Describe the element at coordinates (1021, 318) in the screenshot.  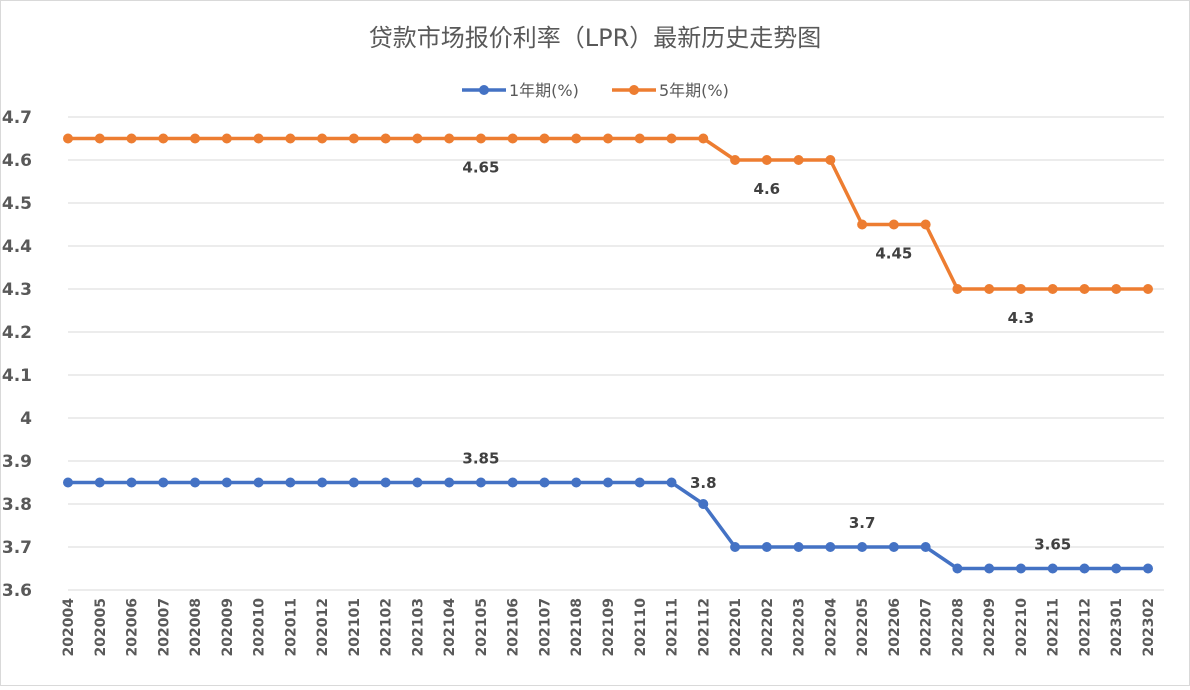
I see `data-label: 4.3` at that location.